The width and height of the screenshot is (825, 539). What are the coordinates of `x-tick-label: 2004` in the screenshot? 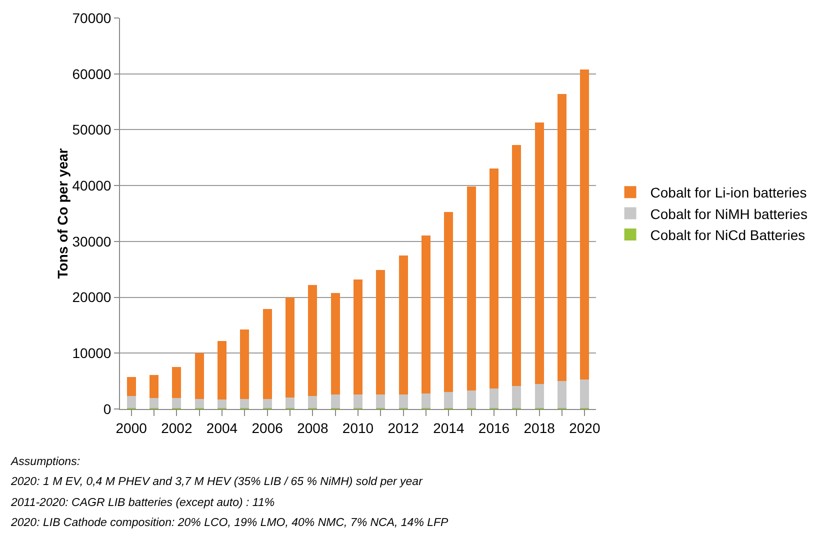 It's located at (222, 428).